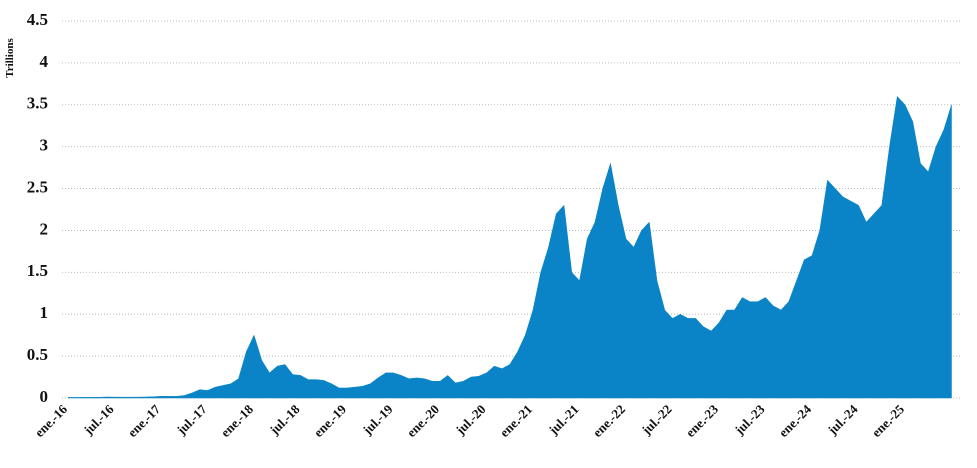 The height and width of the screenshot is (468, 977). What do you see at coordinates (44, 228) in the screenshot?
I see `y-tick-label: 2` at bounding box center [44, 228].